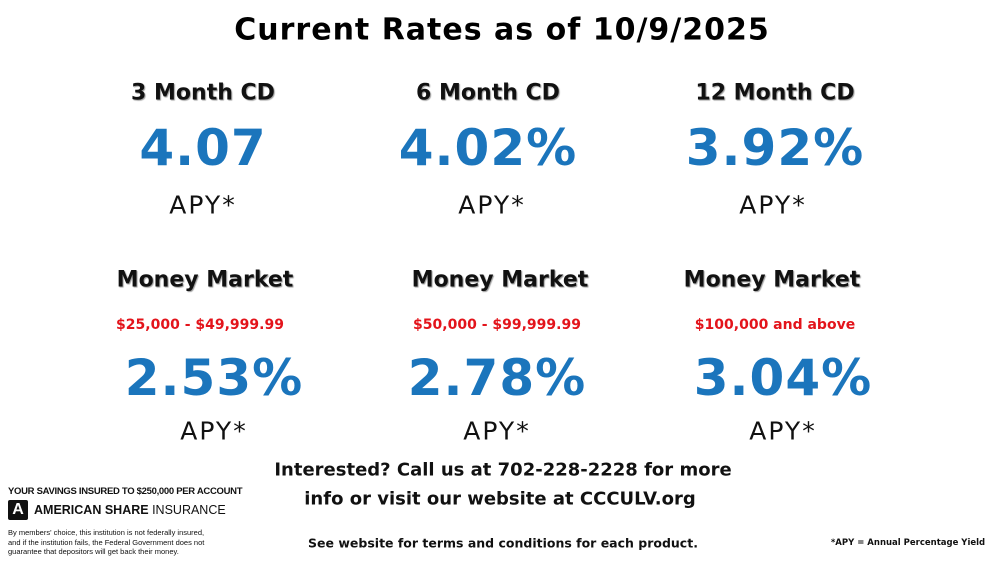 This screenshot has height=564, width=1000. Describe the element at coordinates (775, 325) in the screenshot. I see `balance-range: $100,000 and above` at that location.